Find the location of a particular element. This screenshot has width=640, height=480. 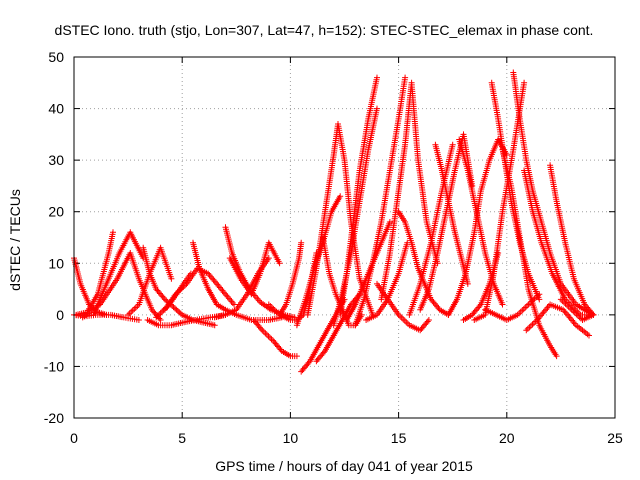

y-tick-label: 50 is located at coordinates (56, 57).